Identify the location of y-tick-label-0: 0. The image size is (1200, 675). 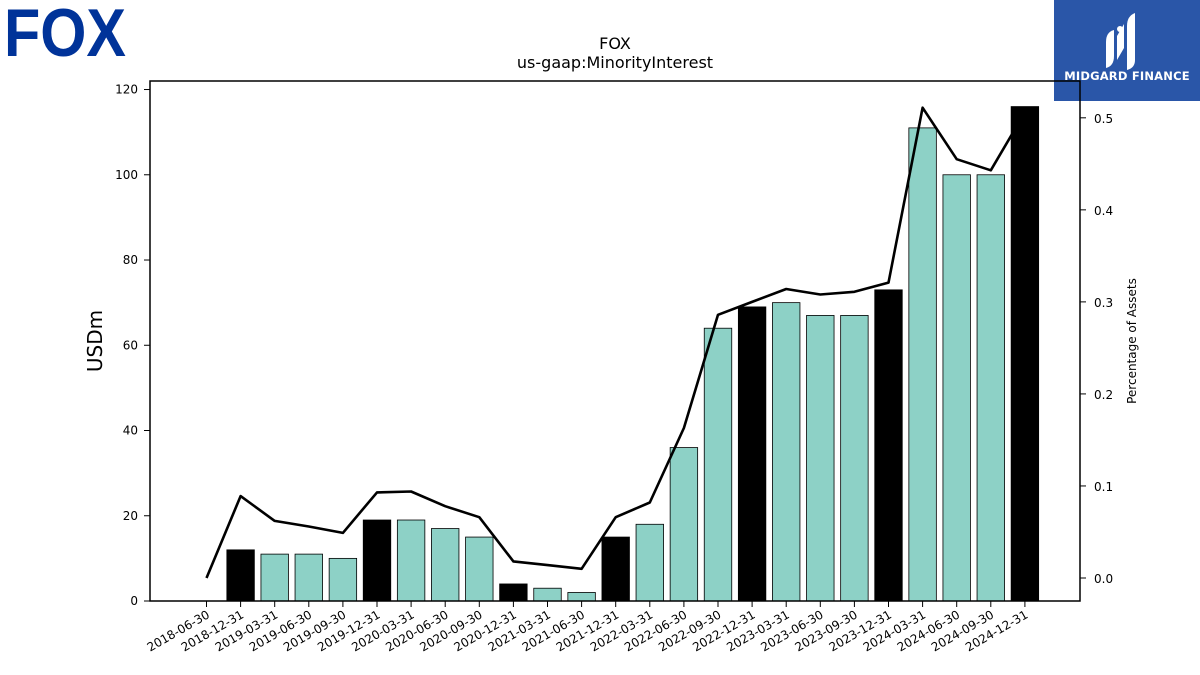
(134, 601).